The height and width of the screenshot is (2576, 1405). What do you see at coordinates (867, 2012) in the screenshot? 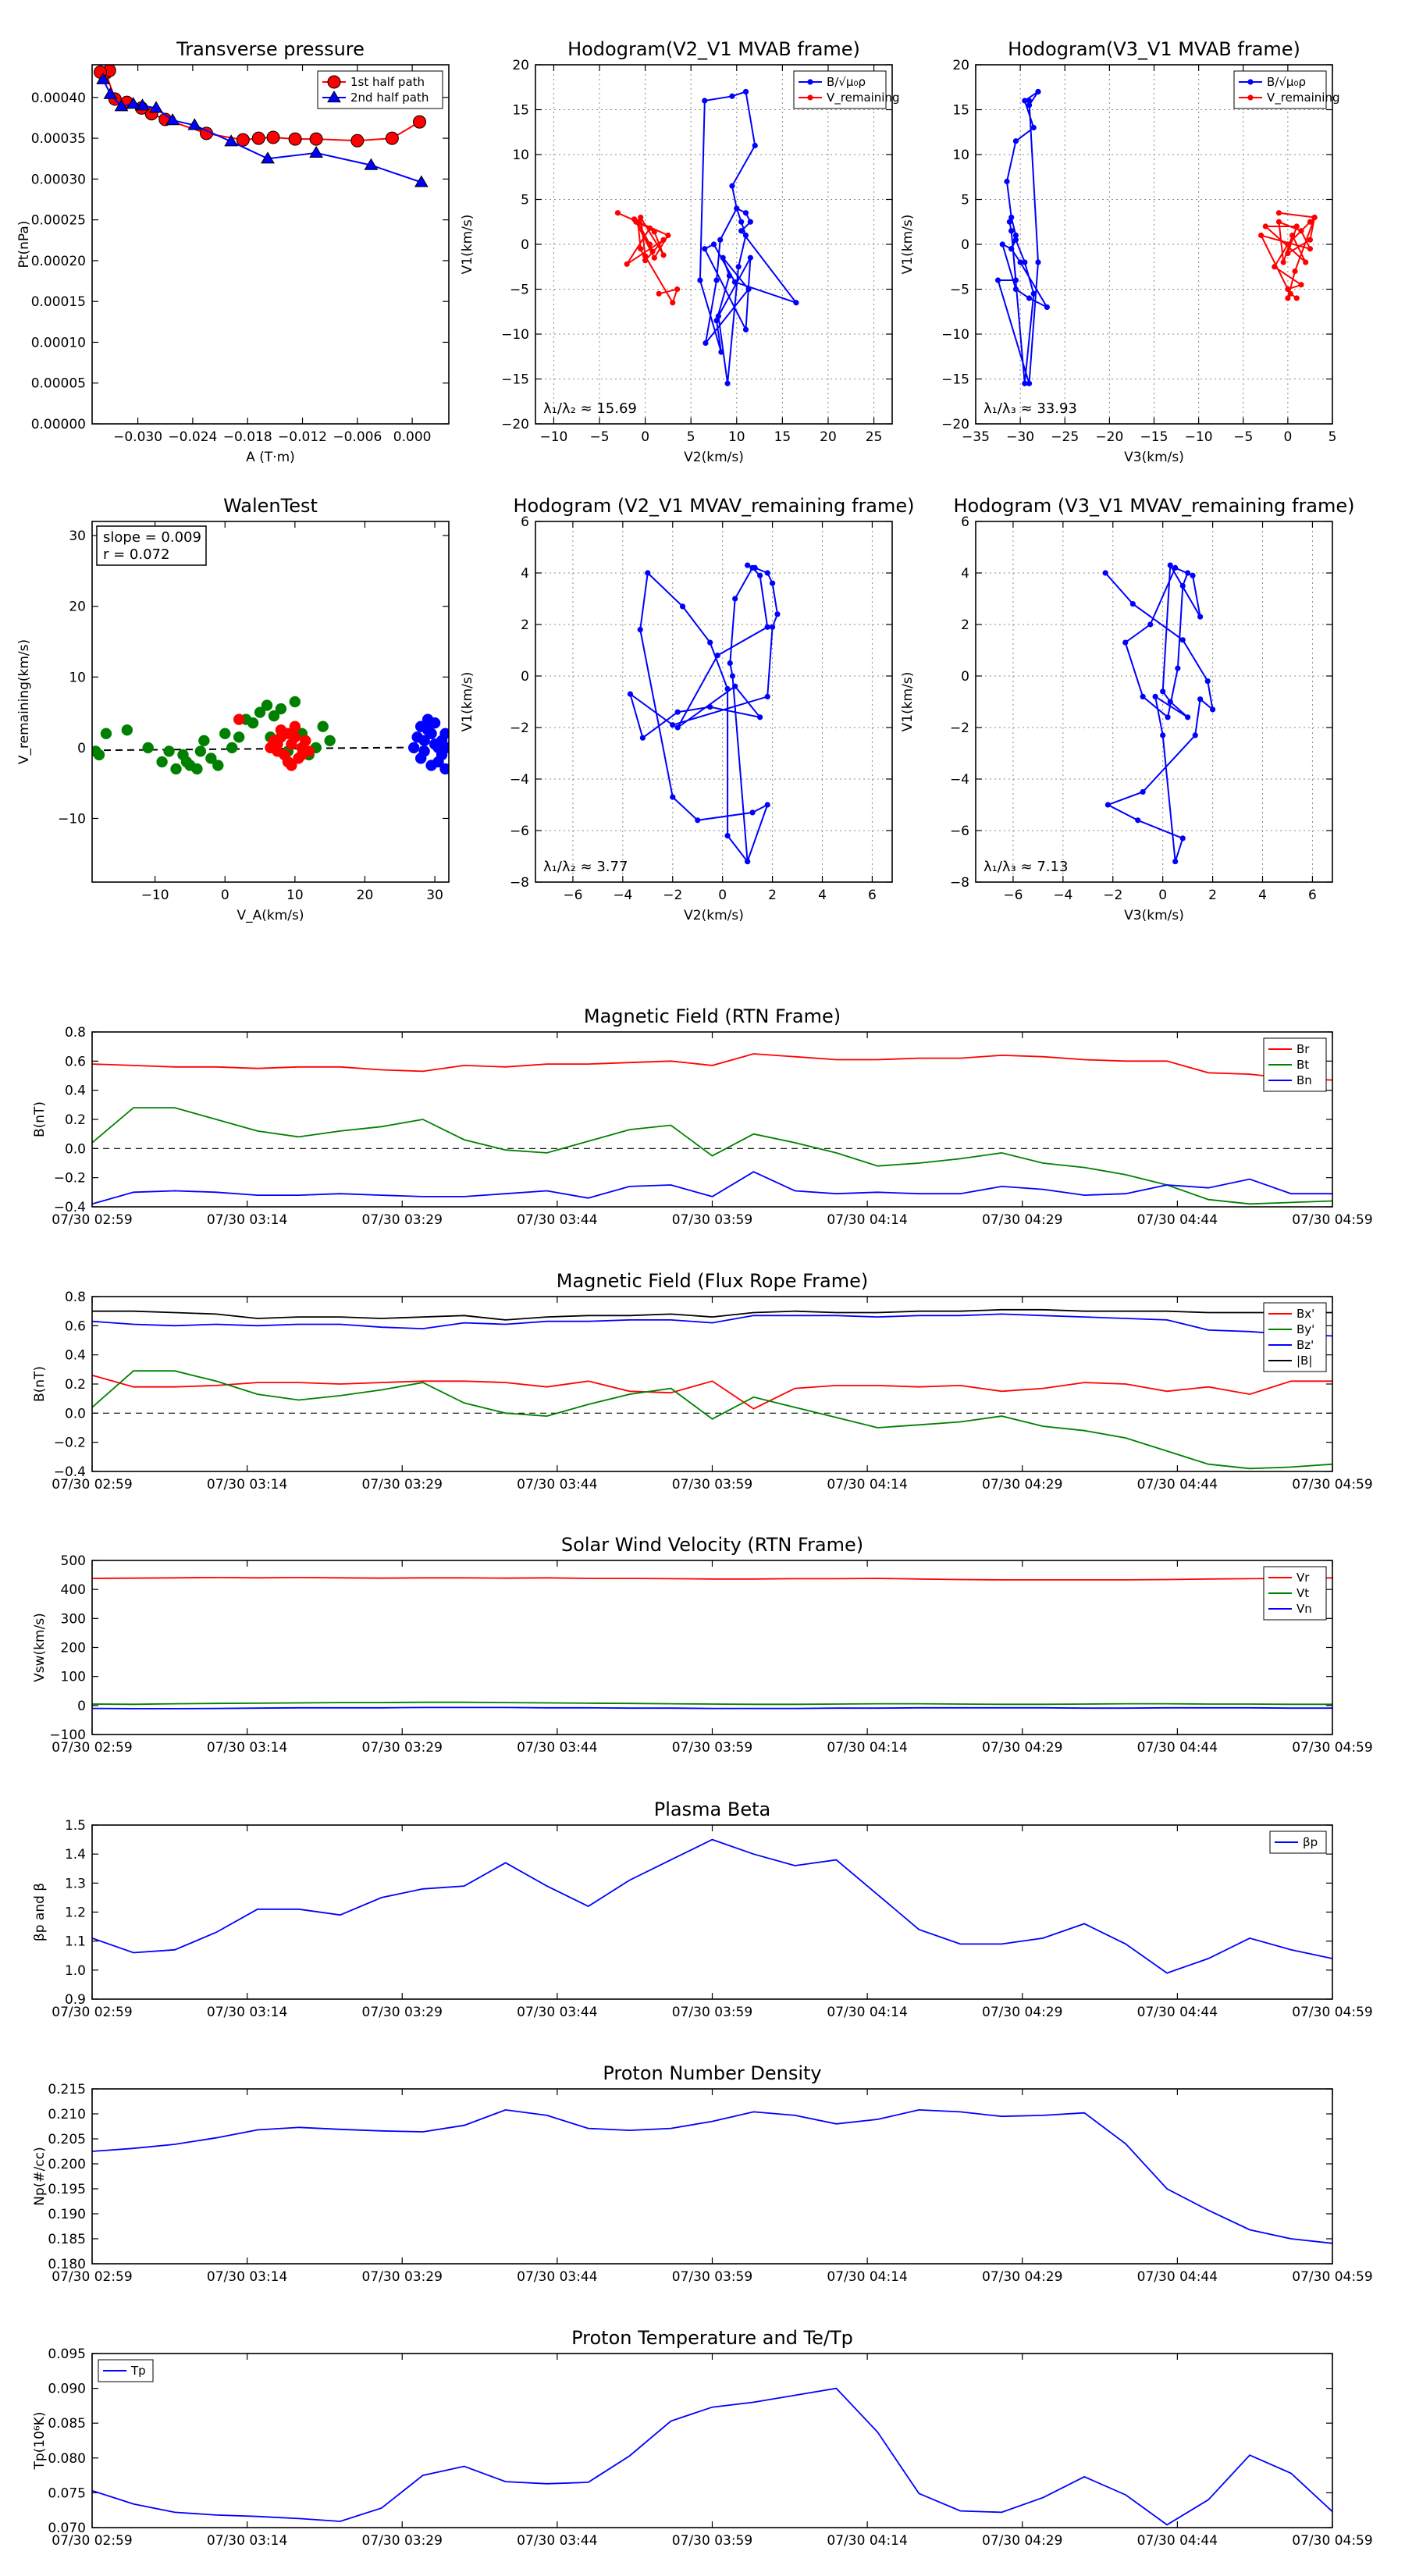
I see `x-tick-label: 07/30 04:14` at bounding box center [867, 2012].